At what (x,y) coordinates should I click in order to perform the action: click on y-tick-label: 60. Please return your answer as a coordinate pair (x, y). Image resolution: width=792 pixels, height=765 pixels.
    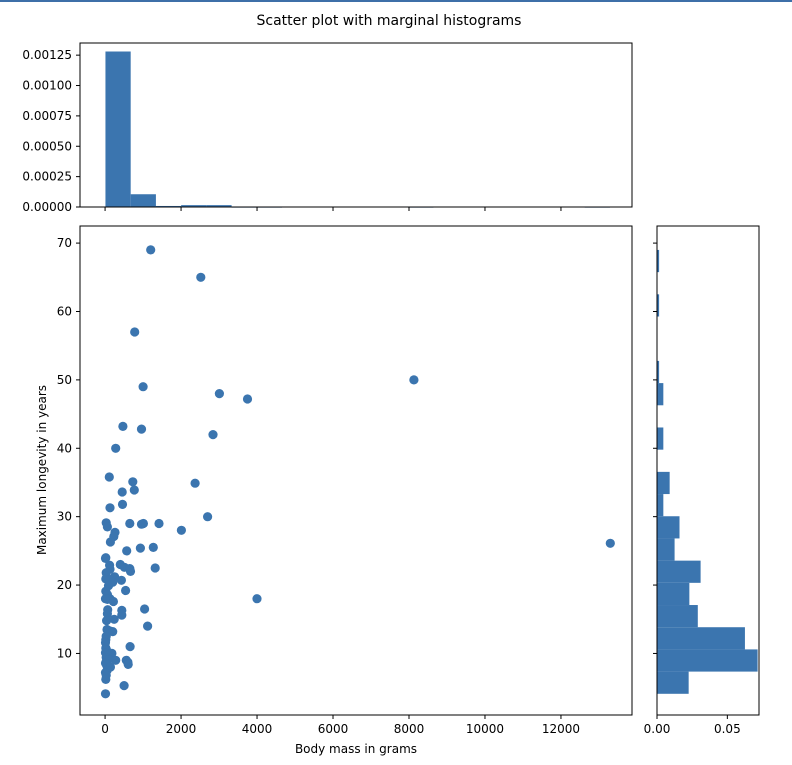
    Looking at the image, I should click on (64, 311).